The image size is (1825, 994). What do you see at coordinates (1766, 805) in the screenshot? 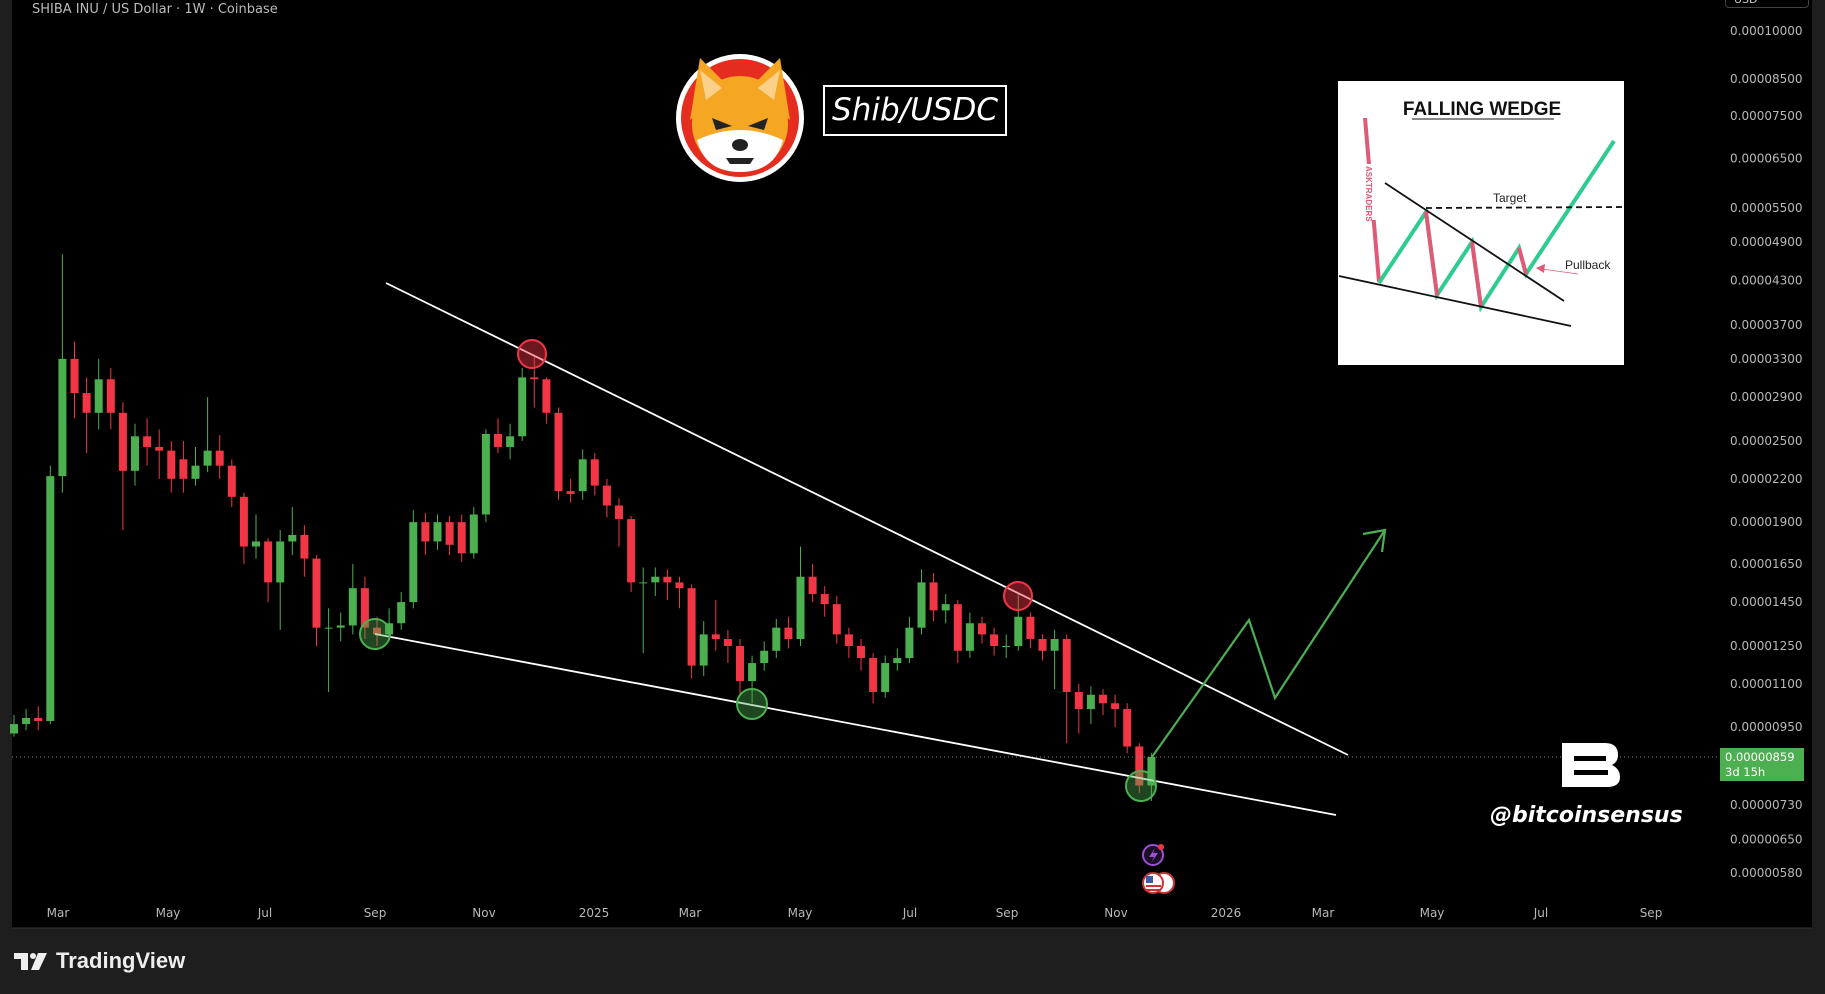
I see `price-tick-label: 0.00000730` at bounding box center [1766, 805].